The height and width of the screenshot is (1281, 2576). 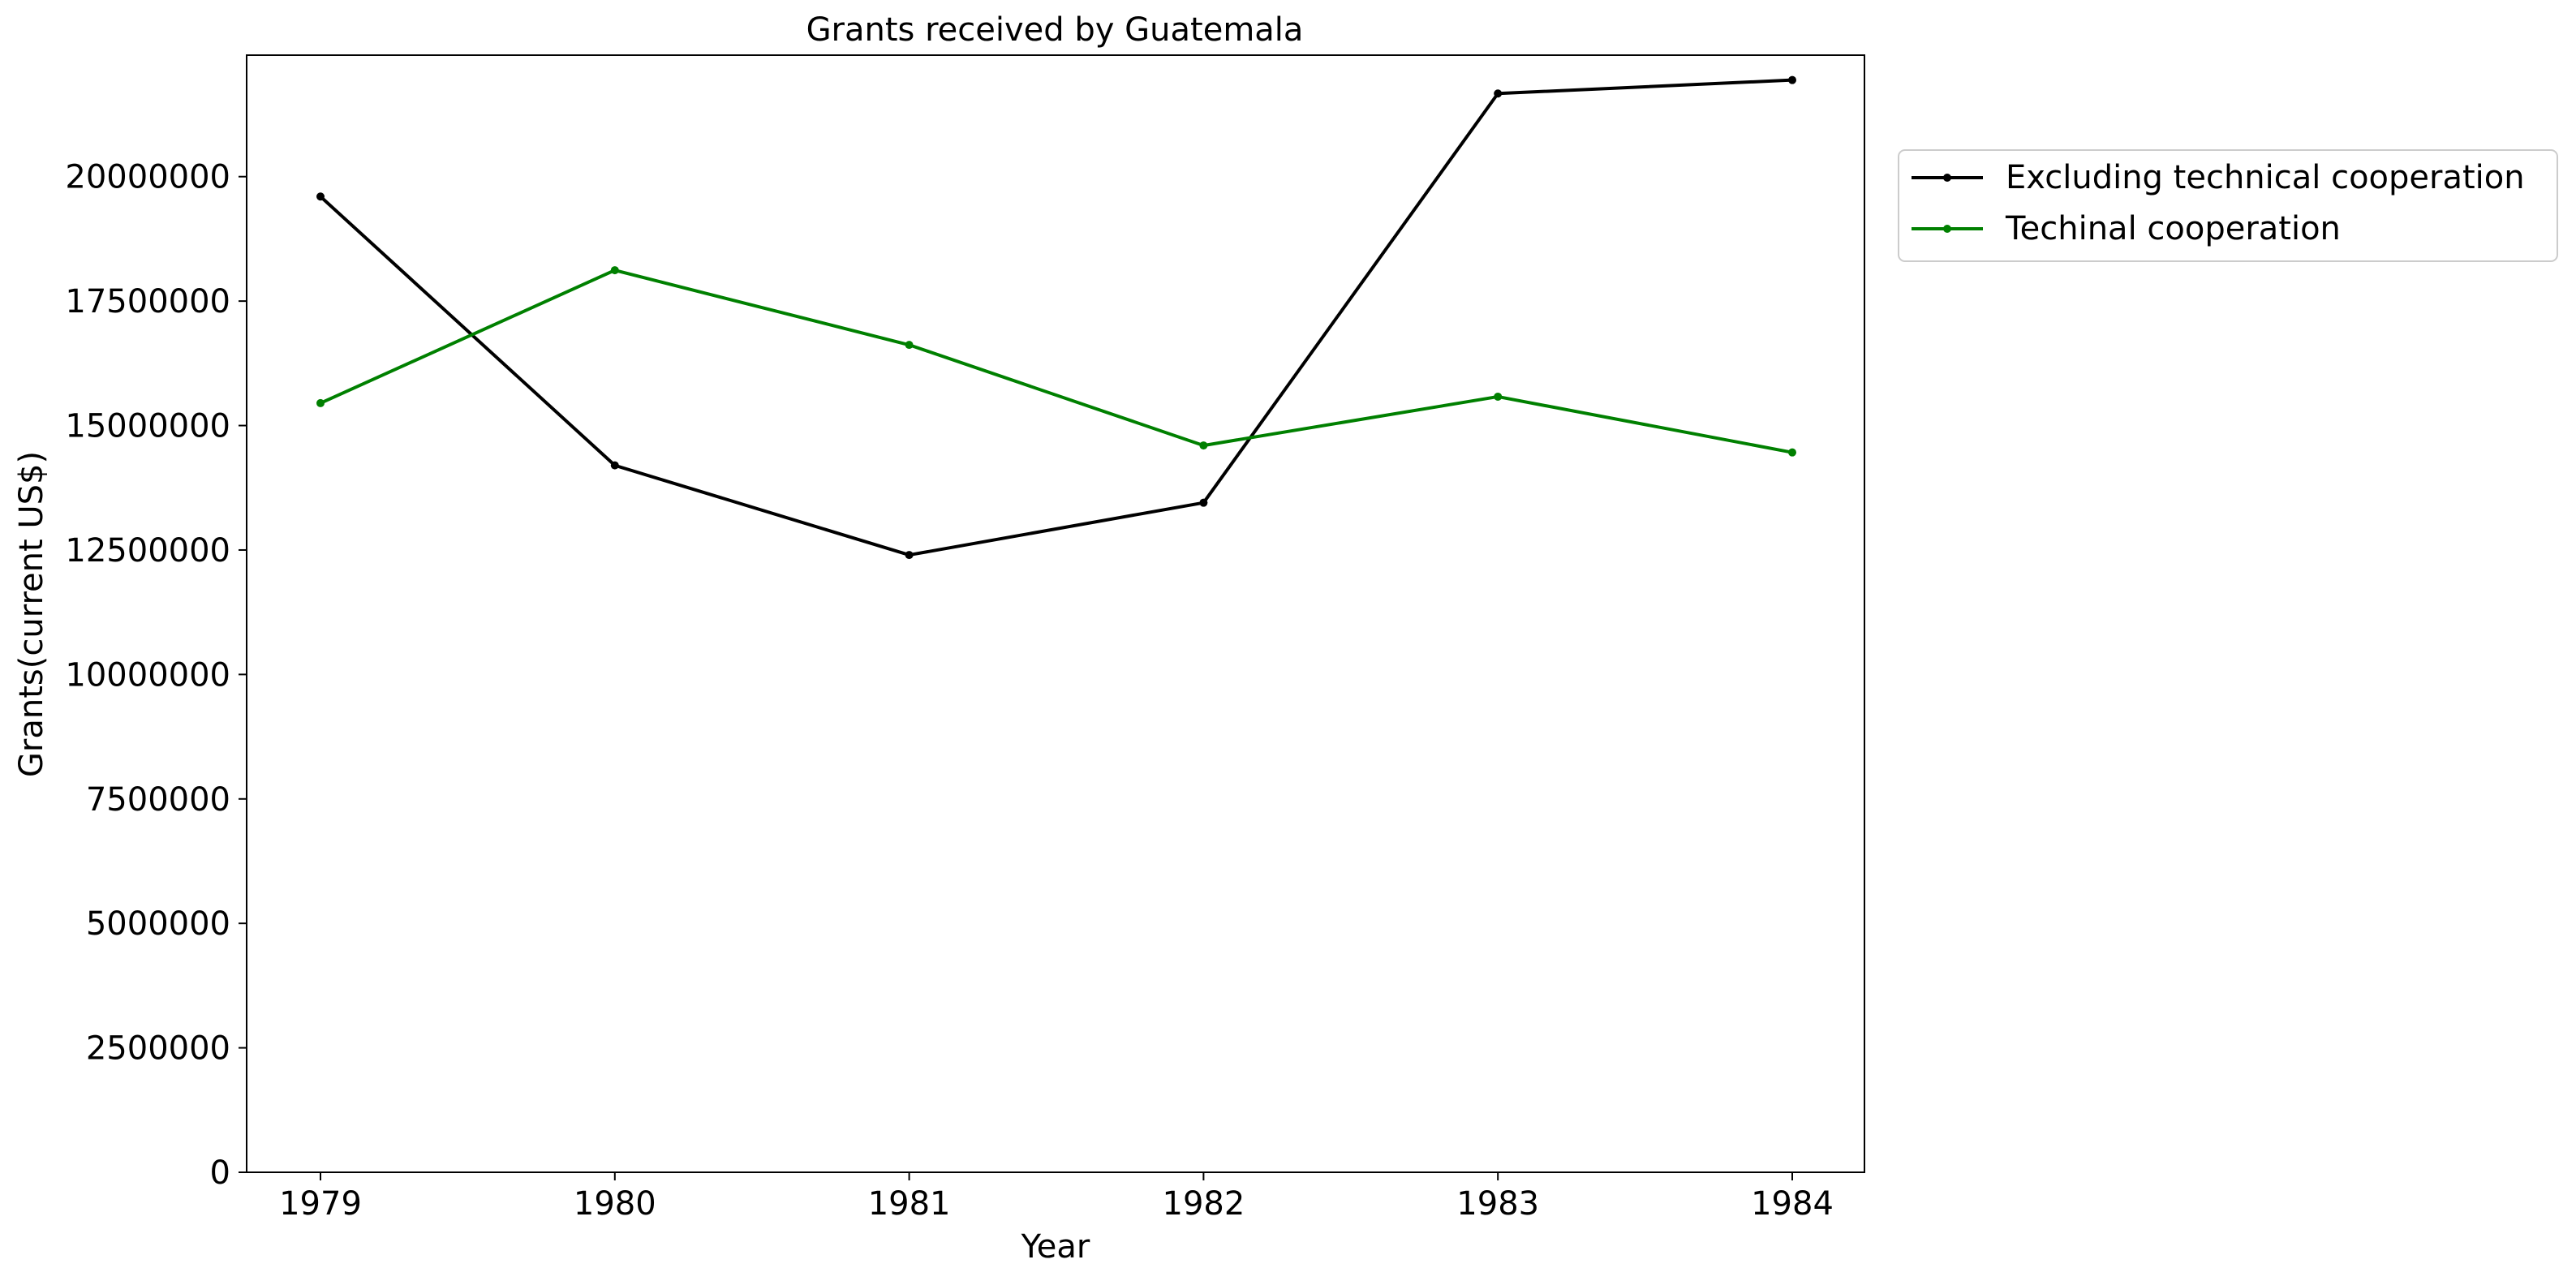 I want to click on y-tick-label: 5000000, so click(x=158, y=924).